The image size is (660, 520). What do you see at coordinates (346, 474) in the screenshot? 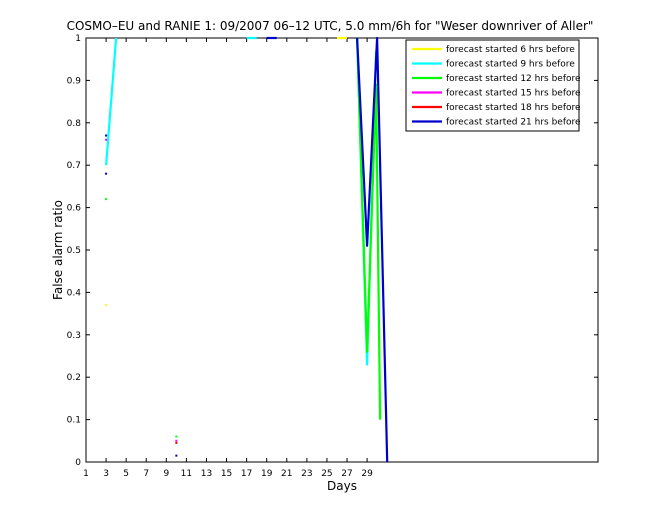
I see `x-tick-label: 27` at bounding box center [346, 474].